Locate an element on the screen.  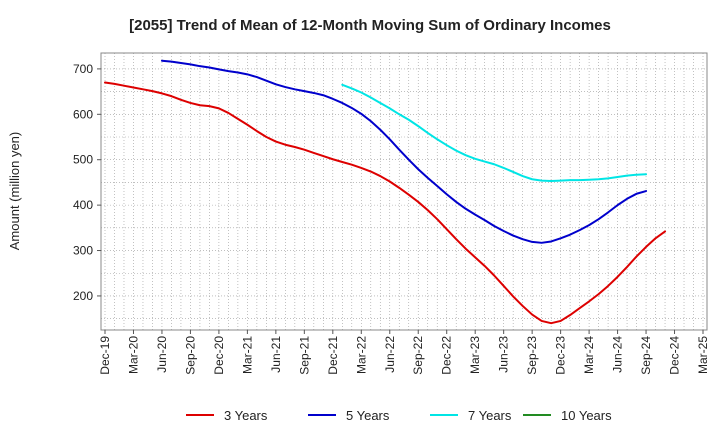
legend-label-5-years: 5 Years is located at coordinates (368, 415).